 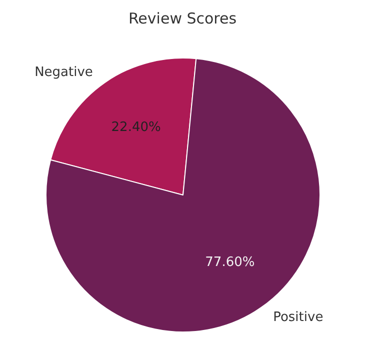 I want to click on slice-label: Negative, so click(x=63, y=72).